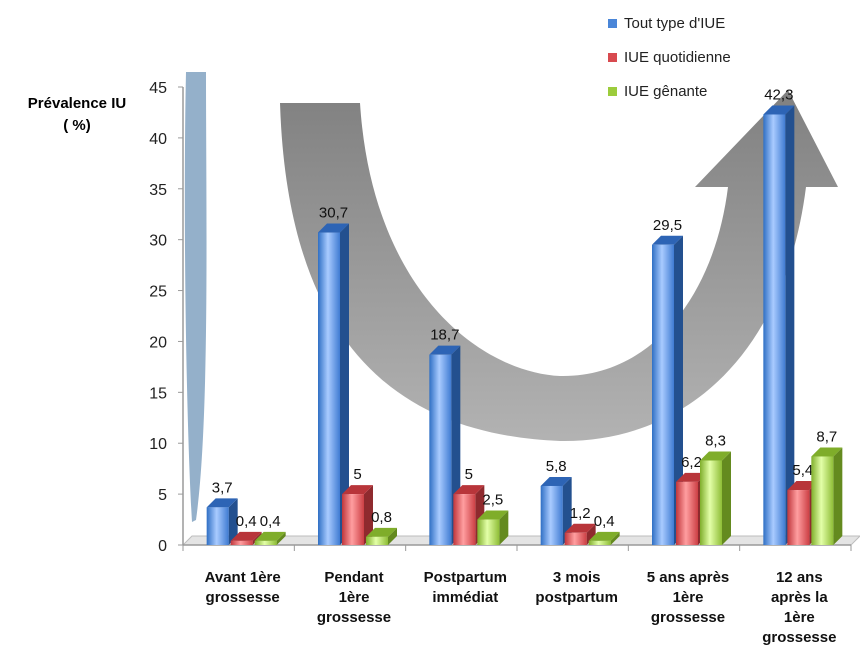 This screenshot has width=860, height=657. I want to click on legend-item-quotidienne: IUE quotidienne, so click(669, 57).